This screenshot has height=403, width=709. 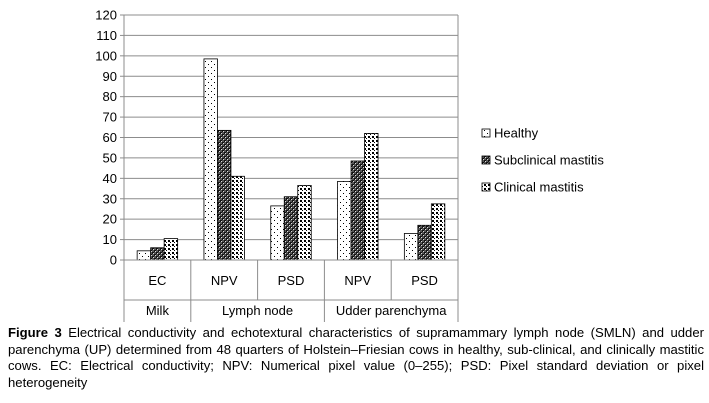 What do you see at coordinates (110, 117) in the screenshot?
I see `y-tick-label: 70` at bounding box center [110, 117].